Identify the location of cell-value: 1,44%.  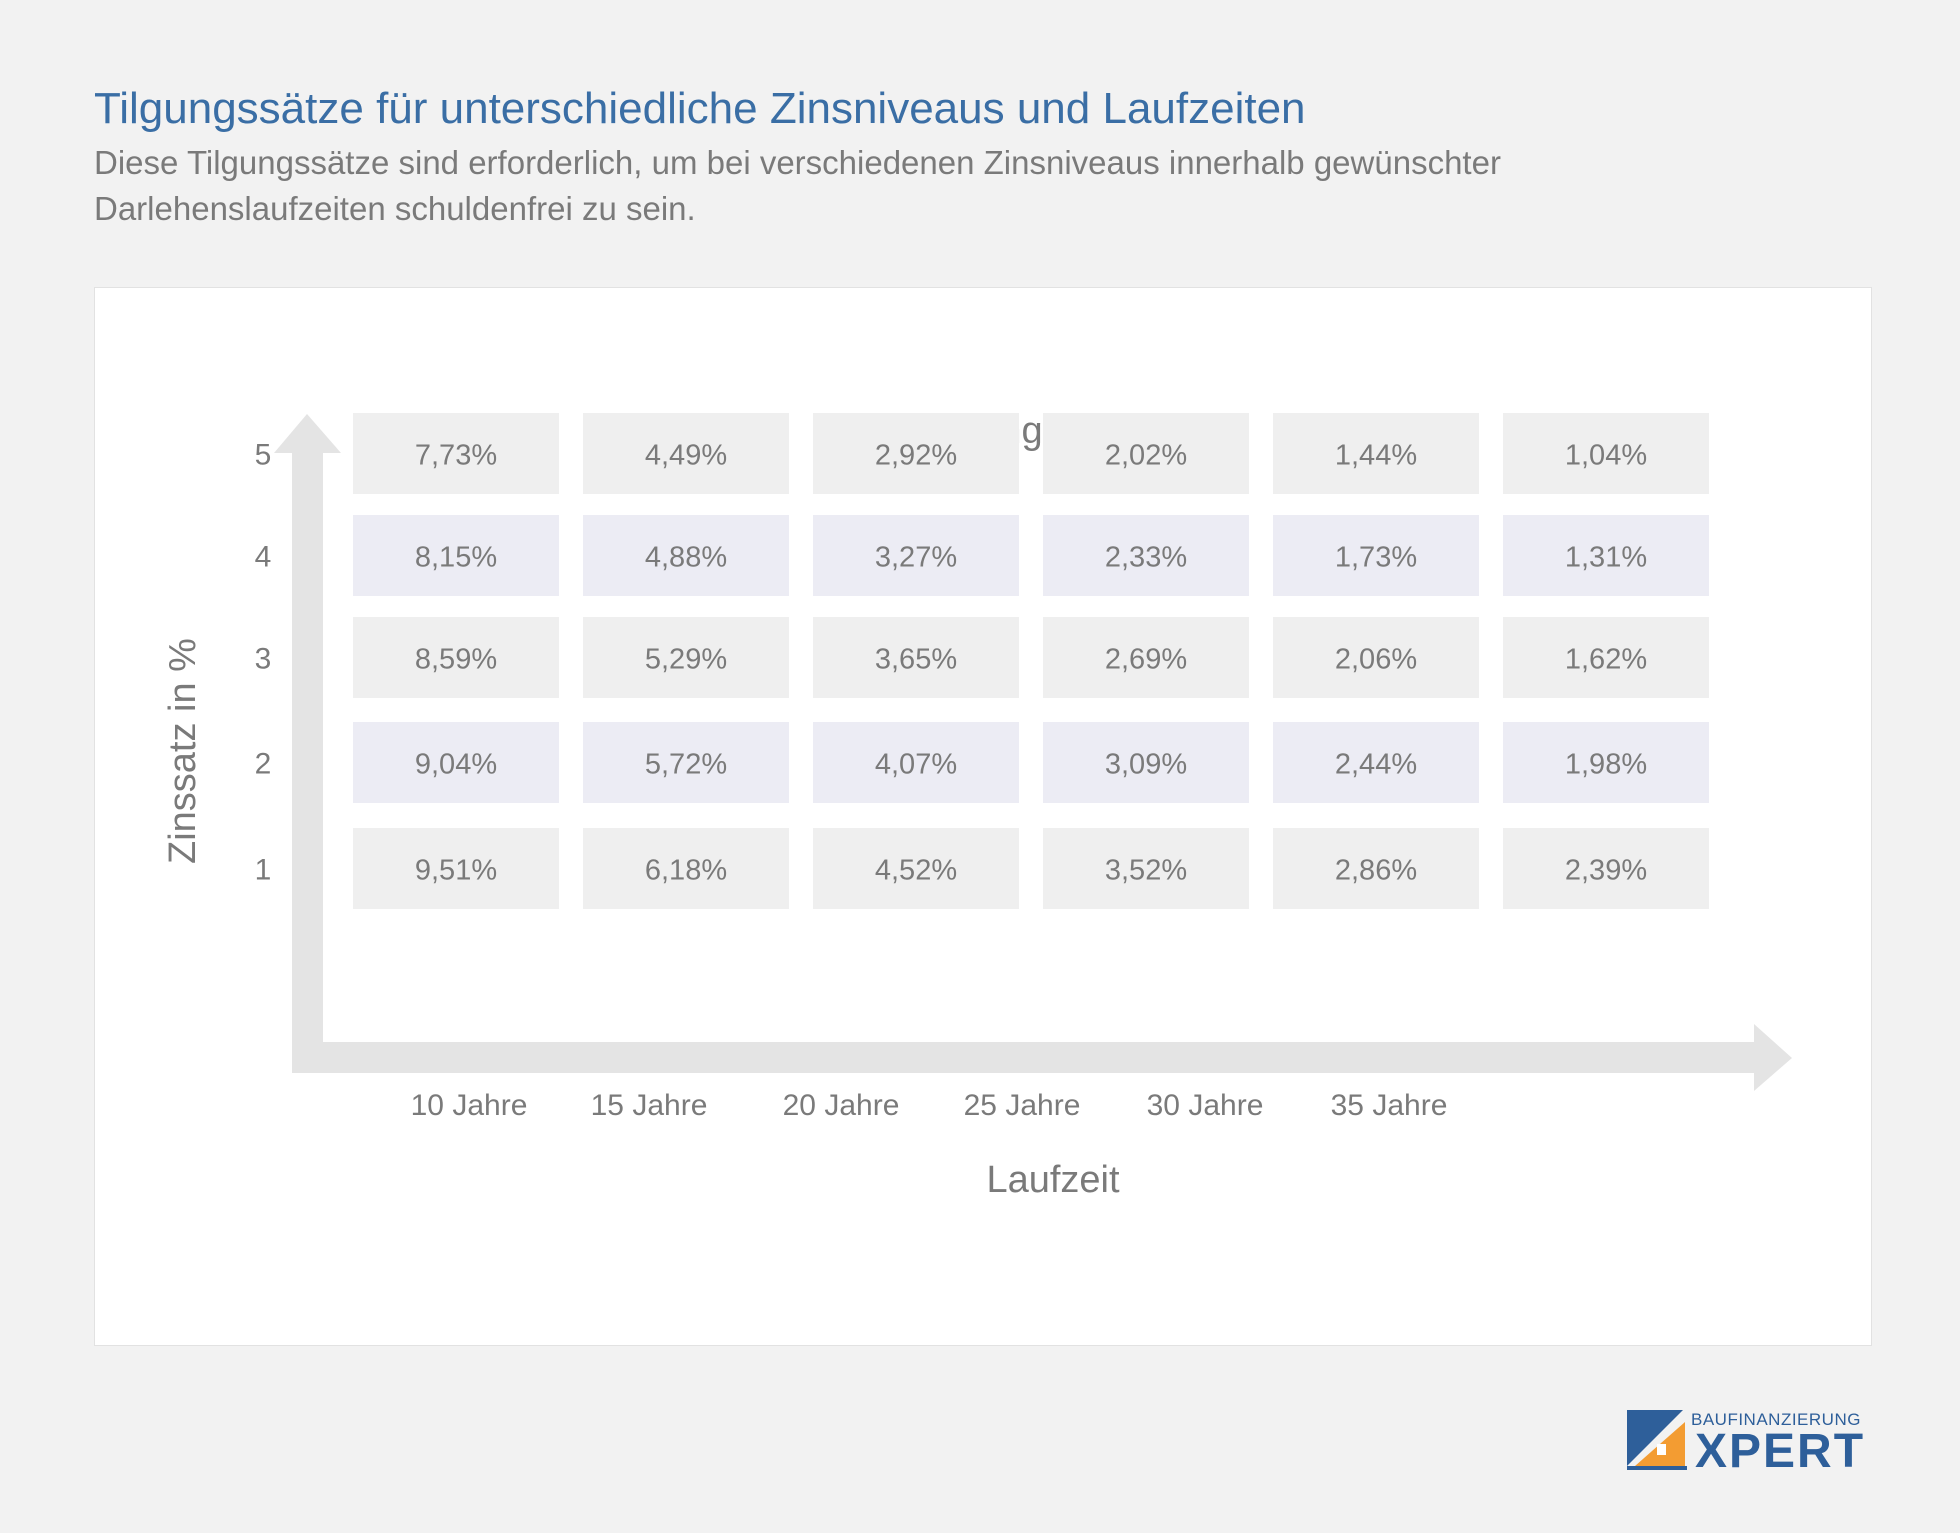
(1376, 456).